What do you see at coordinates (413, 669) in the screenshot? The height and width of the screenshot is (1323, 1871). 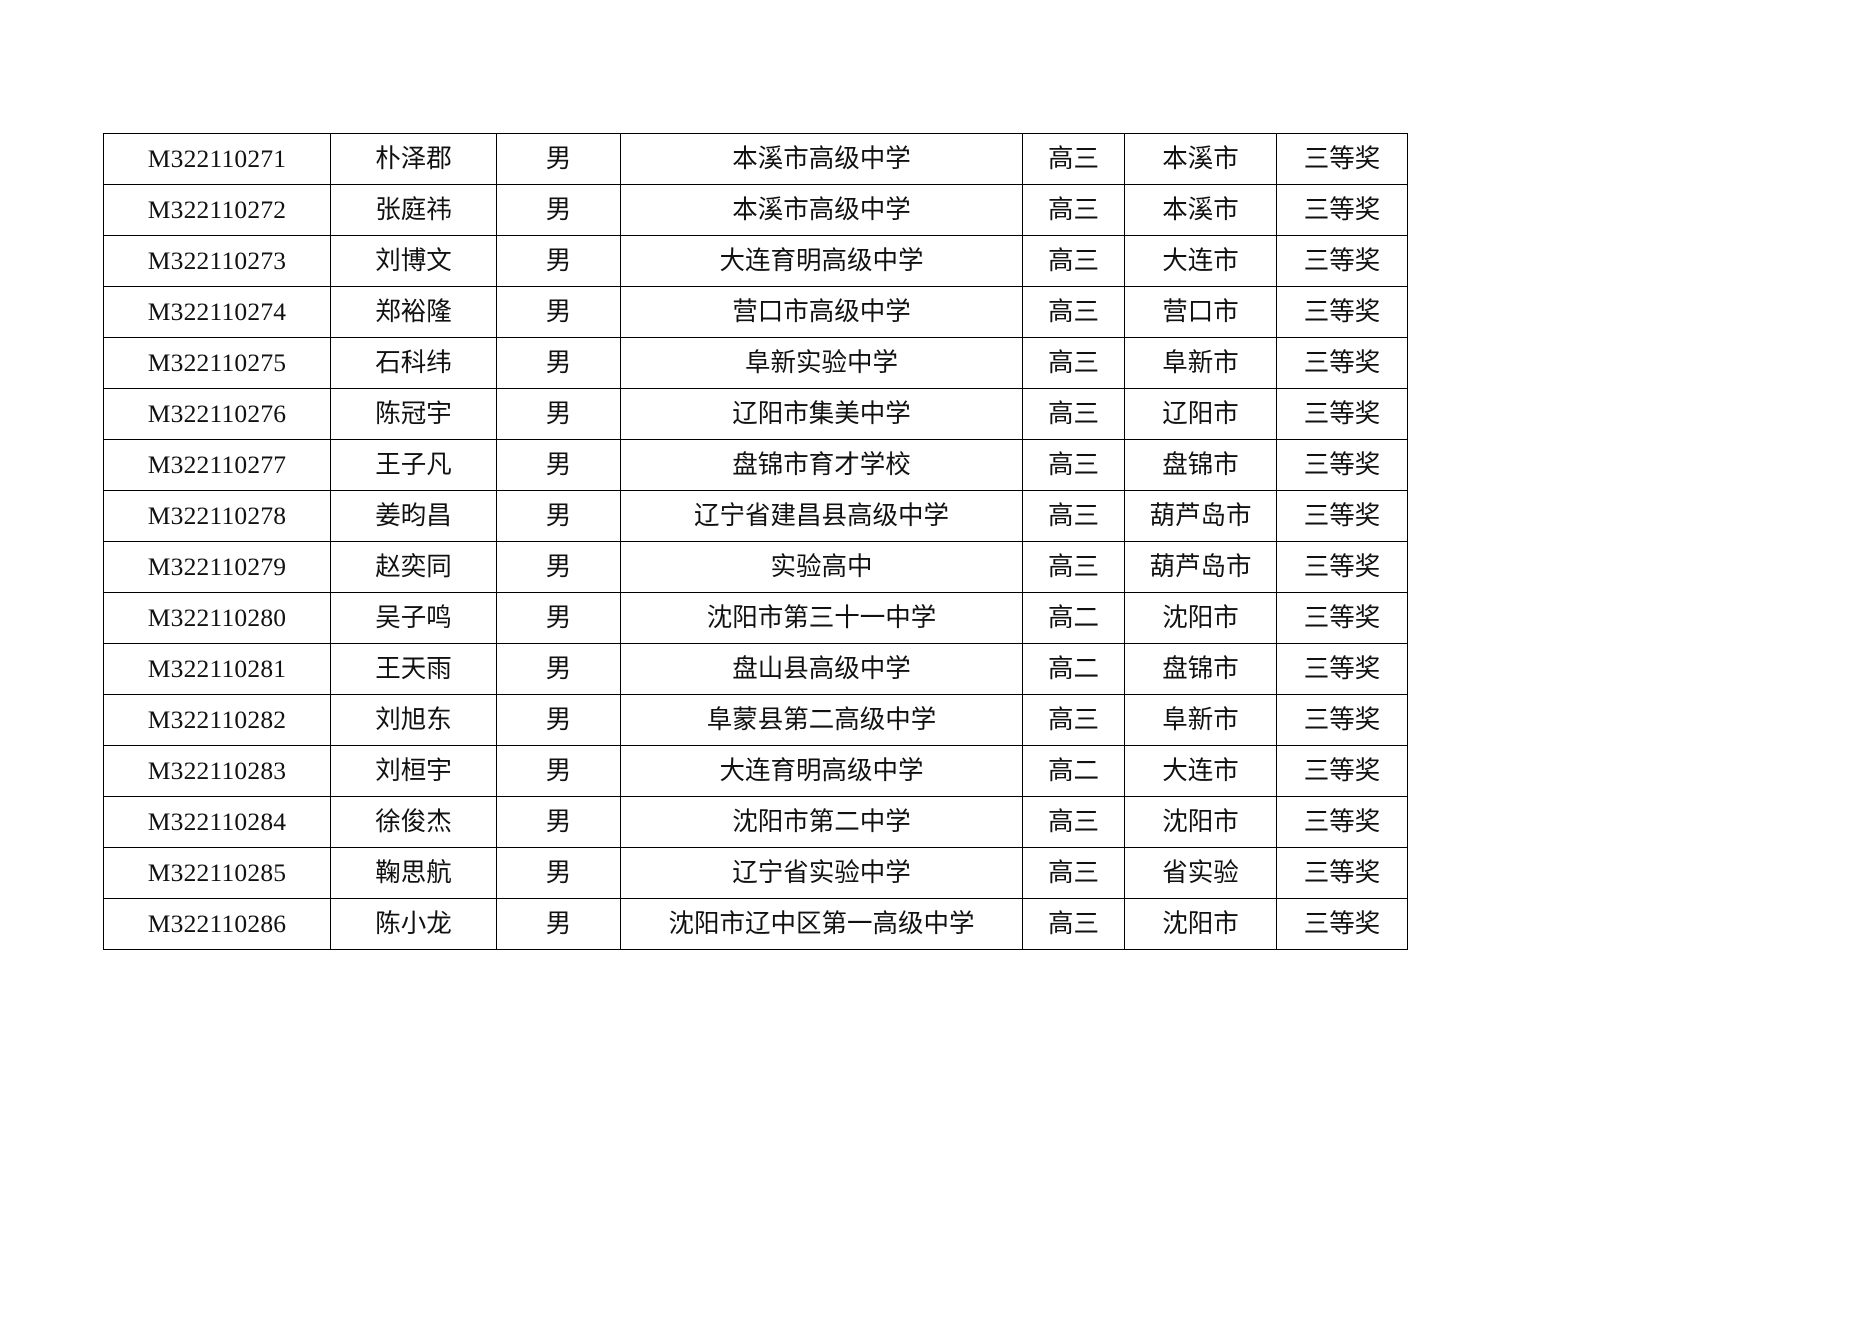 I see `cell-student-name: 王天雨` at bounding box center [413, 669].